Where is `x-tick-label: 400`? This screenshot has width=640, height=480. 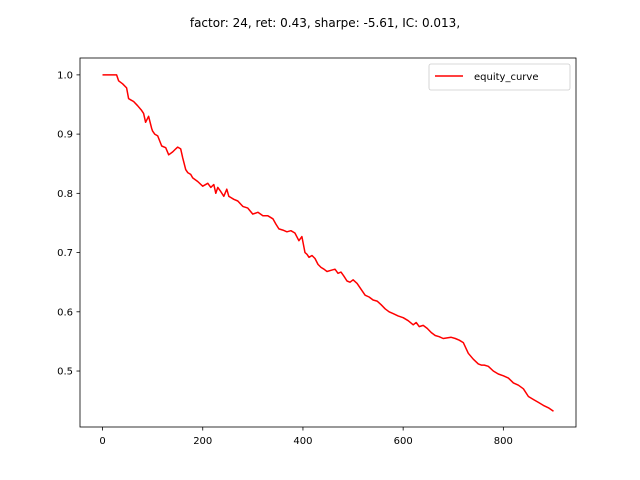 x-tick-label: 400 is located at coordinates (302, 441).